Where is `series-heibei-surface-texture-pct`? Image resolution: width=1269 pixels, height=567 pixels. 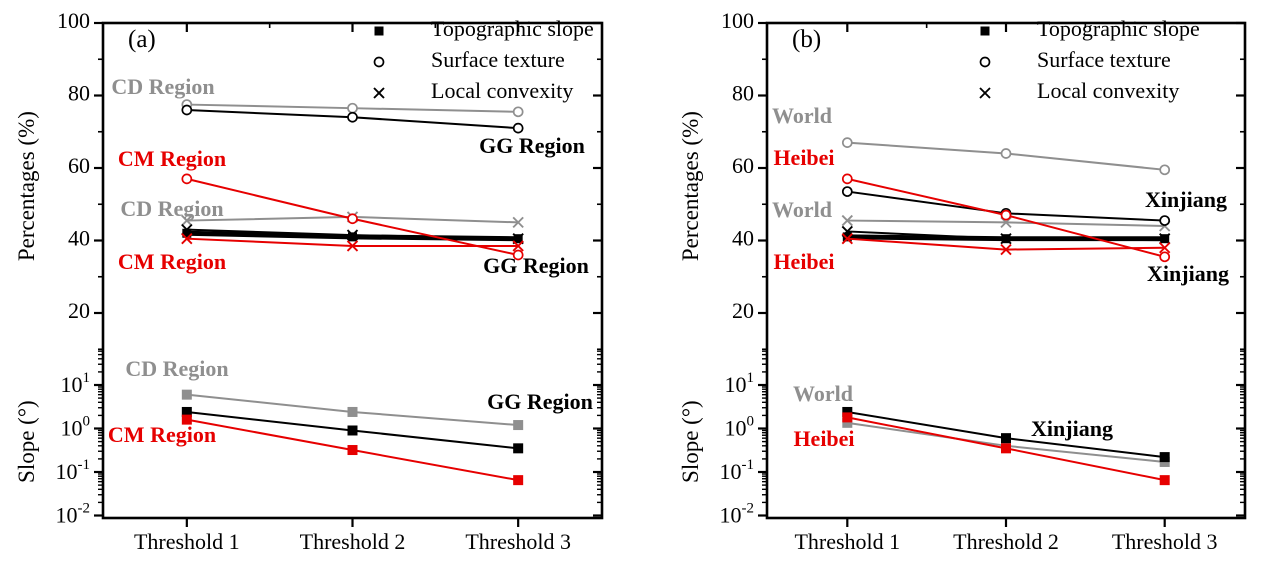
series-heibei-surface-texture-pct is located at coordinates (1006, 218).